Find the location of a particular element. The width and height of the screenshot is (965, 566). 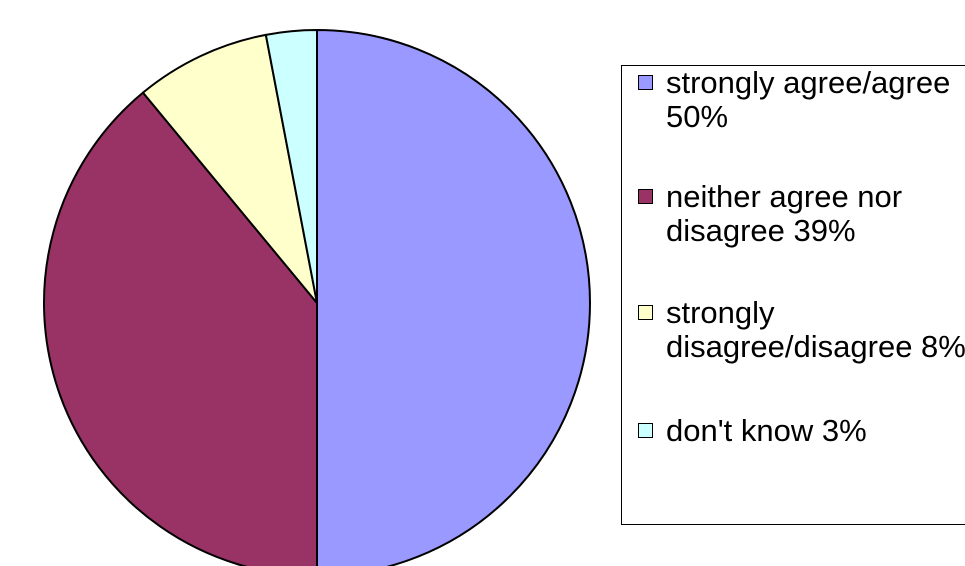

legend-swatch-neither is located at coordinates (645, 196).